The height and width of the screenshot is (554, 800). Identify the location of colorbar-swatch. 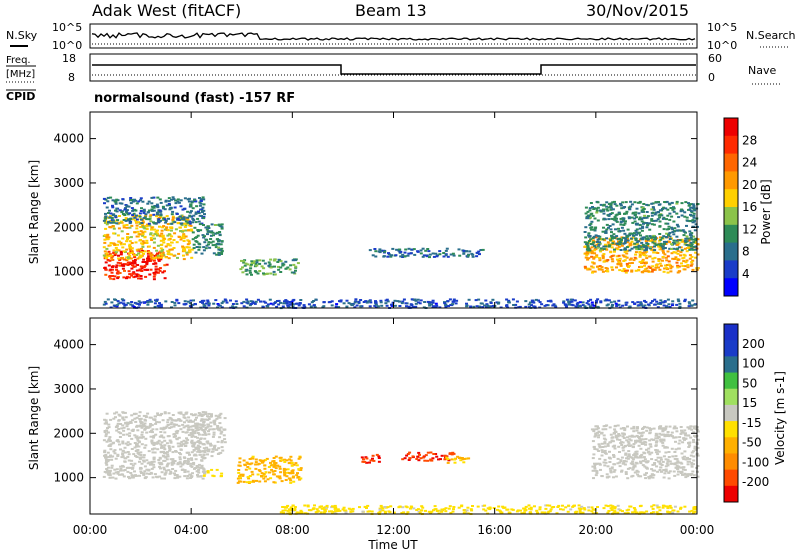
(731, 381).